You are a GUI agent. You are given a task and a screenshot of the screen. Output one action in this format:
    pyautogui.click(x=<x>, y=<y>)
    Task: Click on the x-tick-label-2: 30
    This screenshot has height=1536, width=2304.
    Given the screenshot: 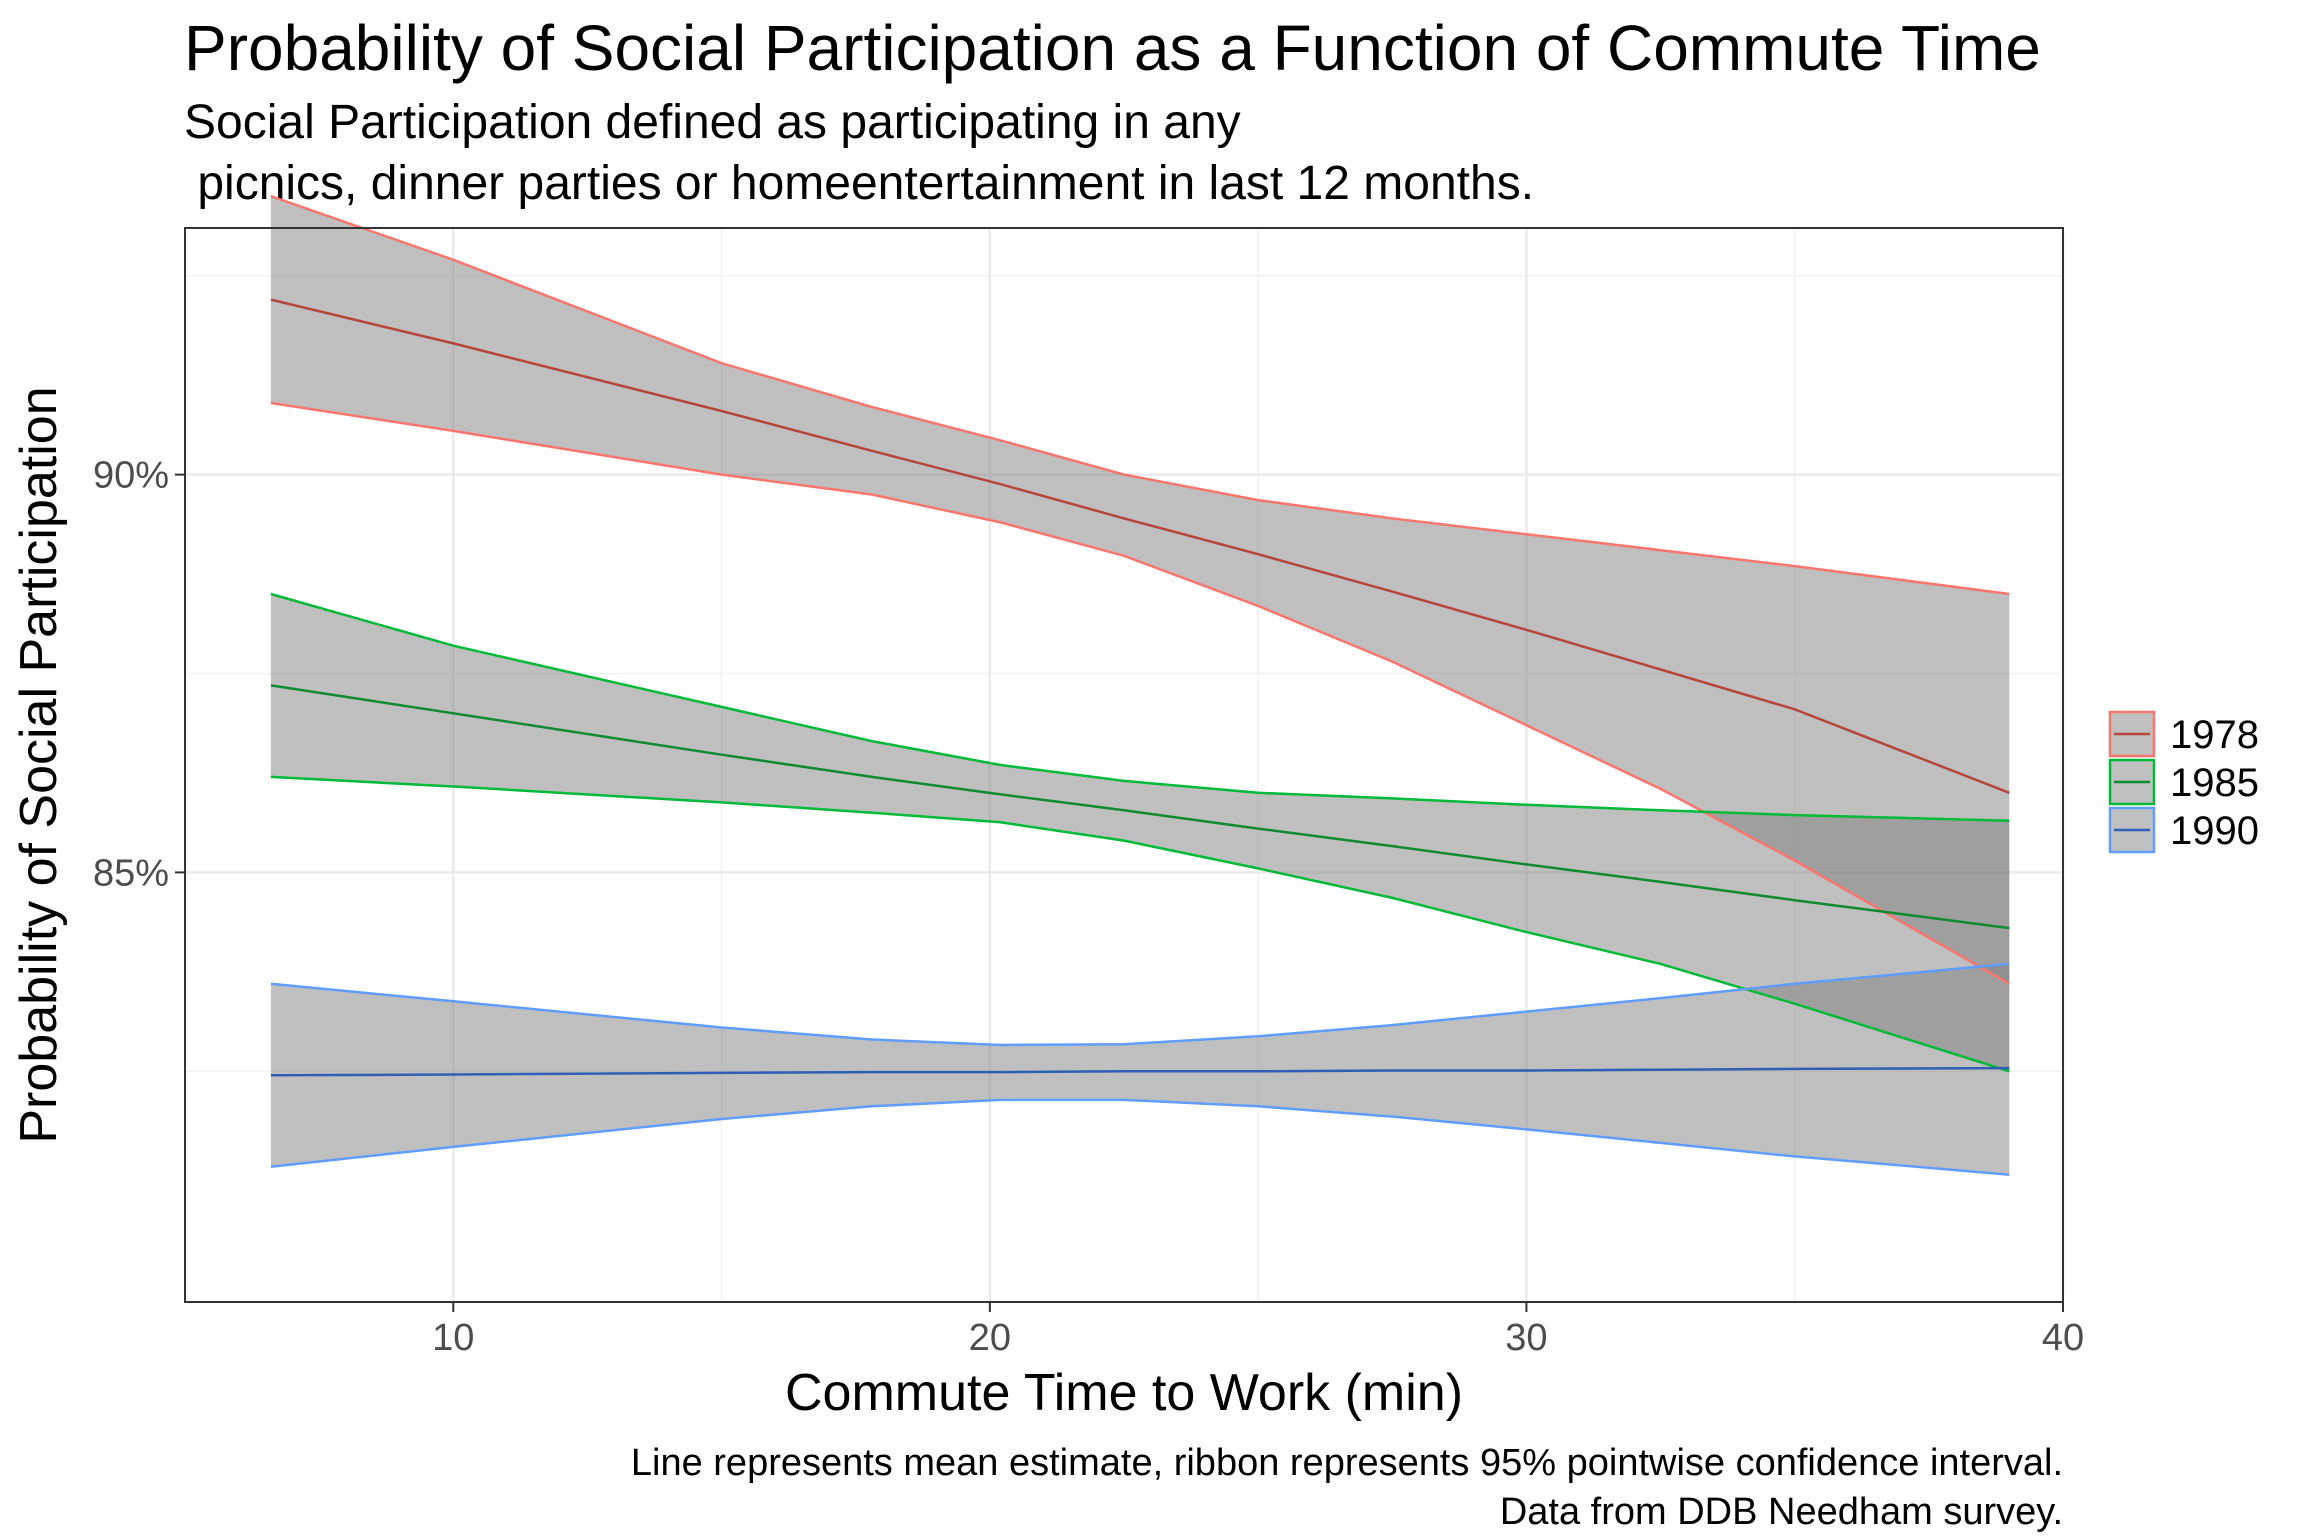 What is the action you would take?
    pyautogui.click(x=1526, y=1338)
    